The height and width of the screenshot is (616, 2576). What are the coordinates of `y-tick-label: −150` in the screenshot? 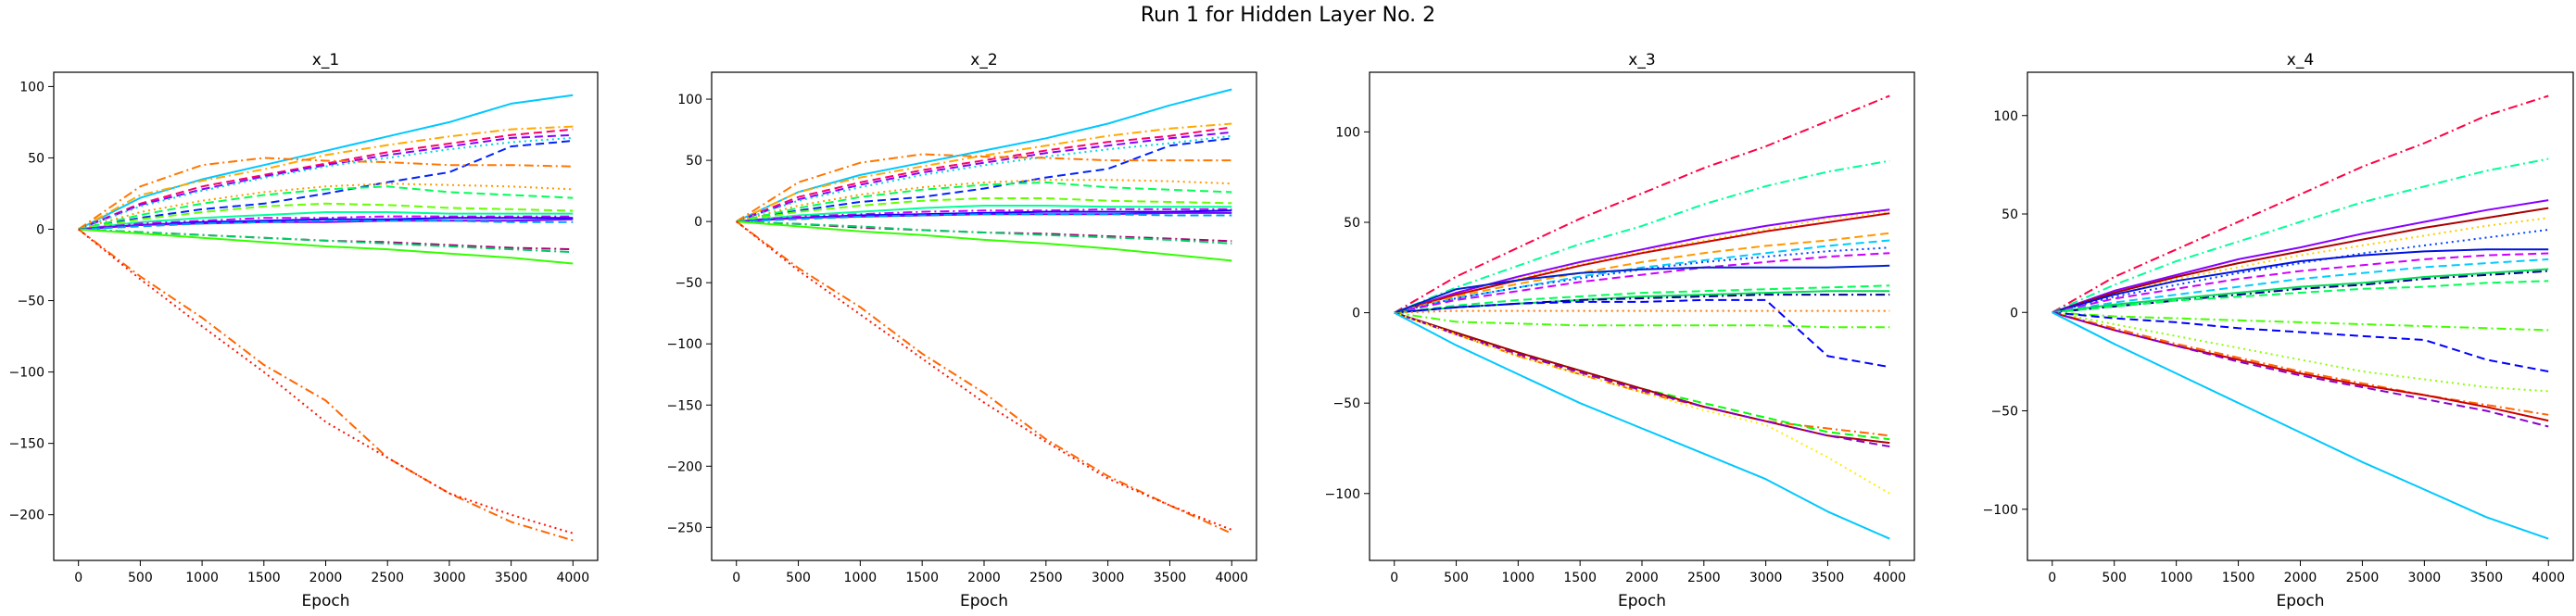 It's located at (685, 405).